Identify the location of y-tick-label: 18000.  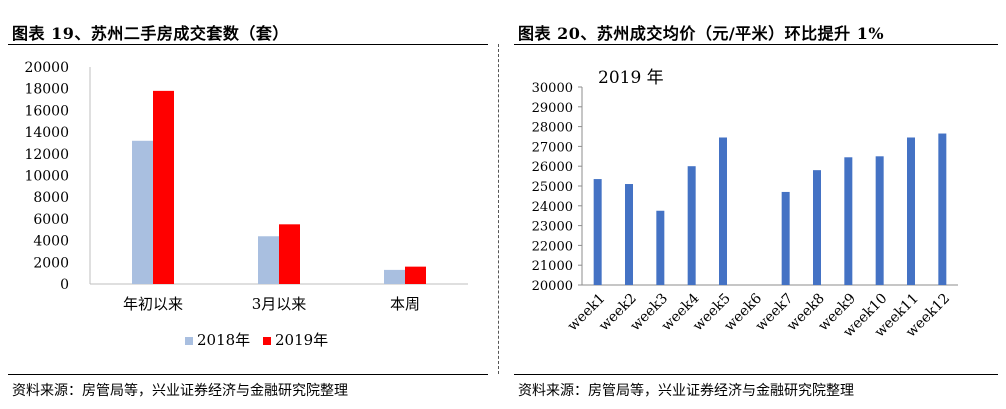
(46, 90).